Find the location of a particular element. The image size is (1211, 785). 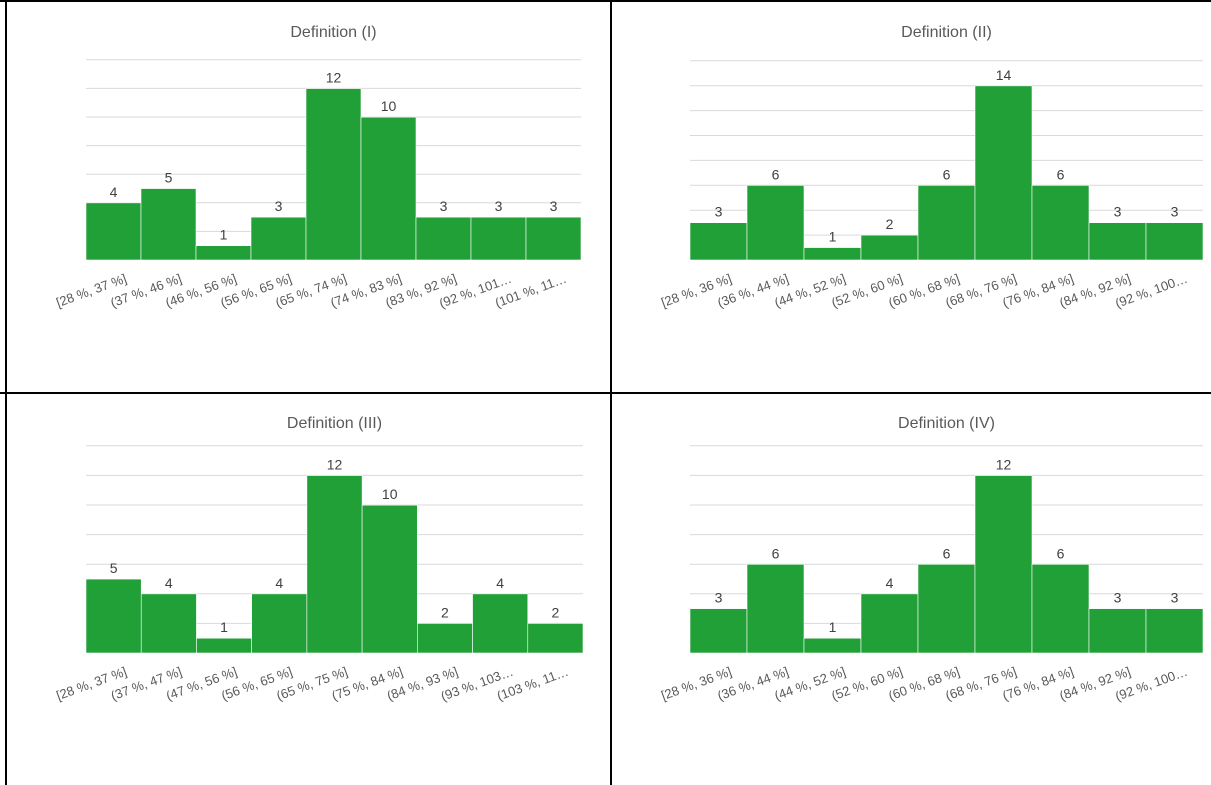

table-border-middle is located at coordinates (605, 393).